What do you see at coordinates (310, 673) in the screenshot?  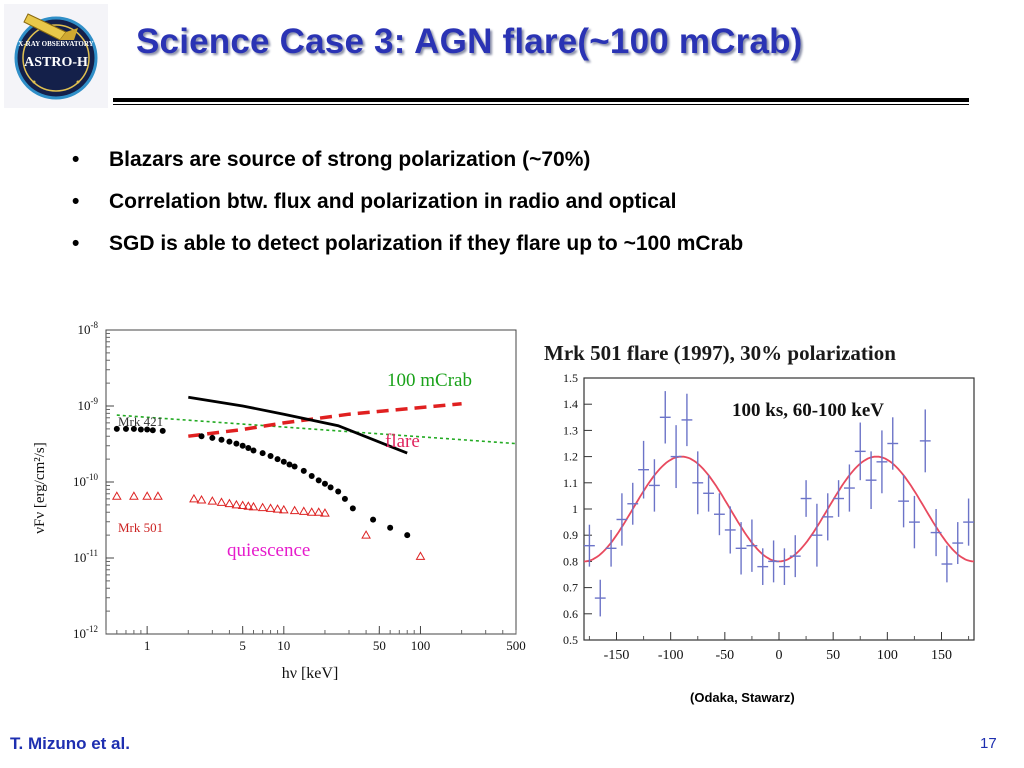 I see `sed-xlabel: hν [keV]` at bounding box center [310, 673].